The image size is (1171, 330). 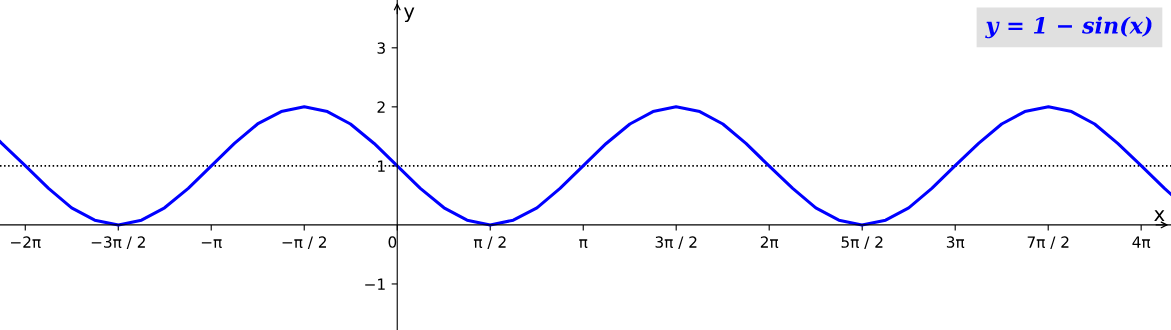 What do you see at coordinates (1068, 27) in the screenshot?
I see `text: y = 1 − sin(x)` at bounding box center [1068, 27].